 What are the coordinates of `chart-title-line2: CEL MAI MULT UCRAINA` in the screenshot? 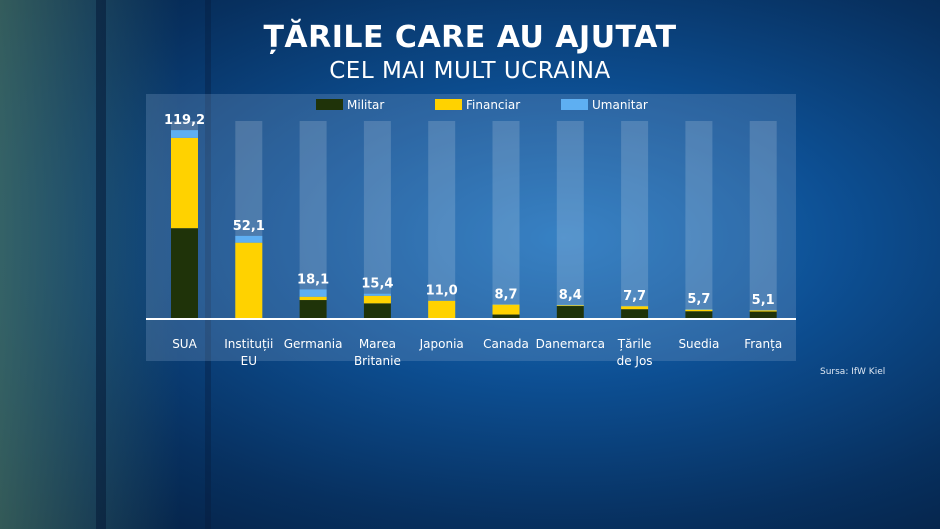 It's located at (470, 71).